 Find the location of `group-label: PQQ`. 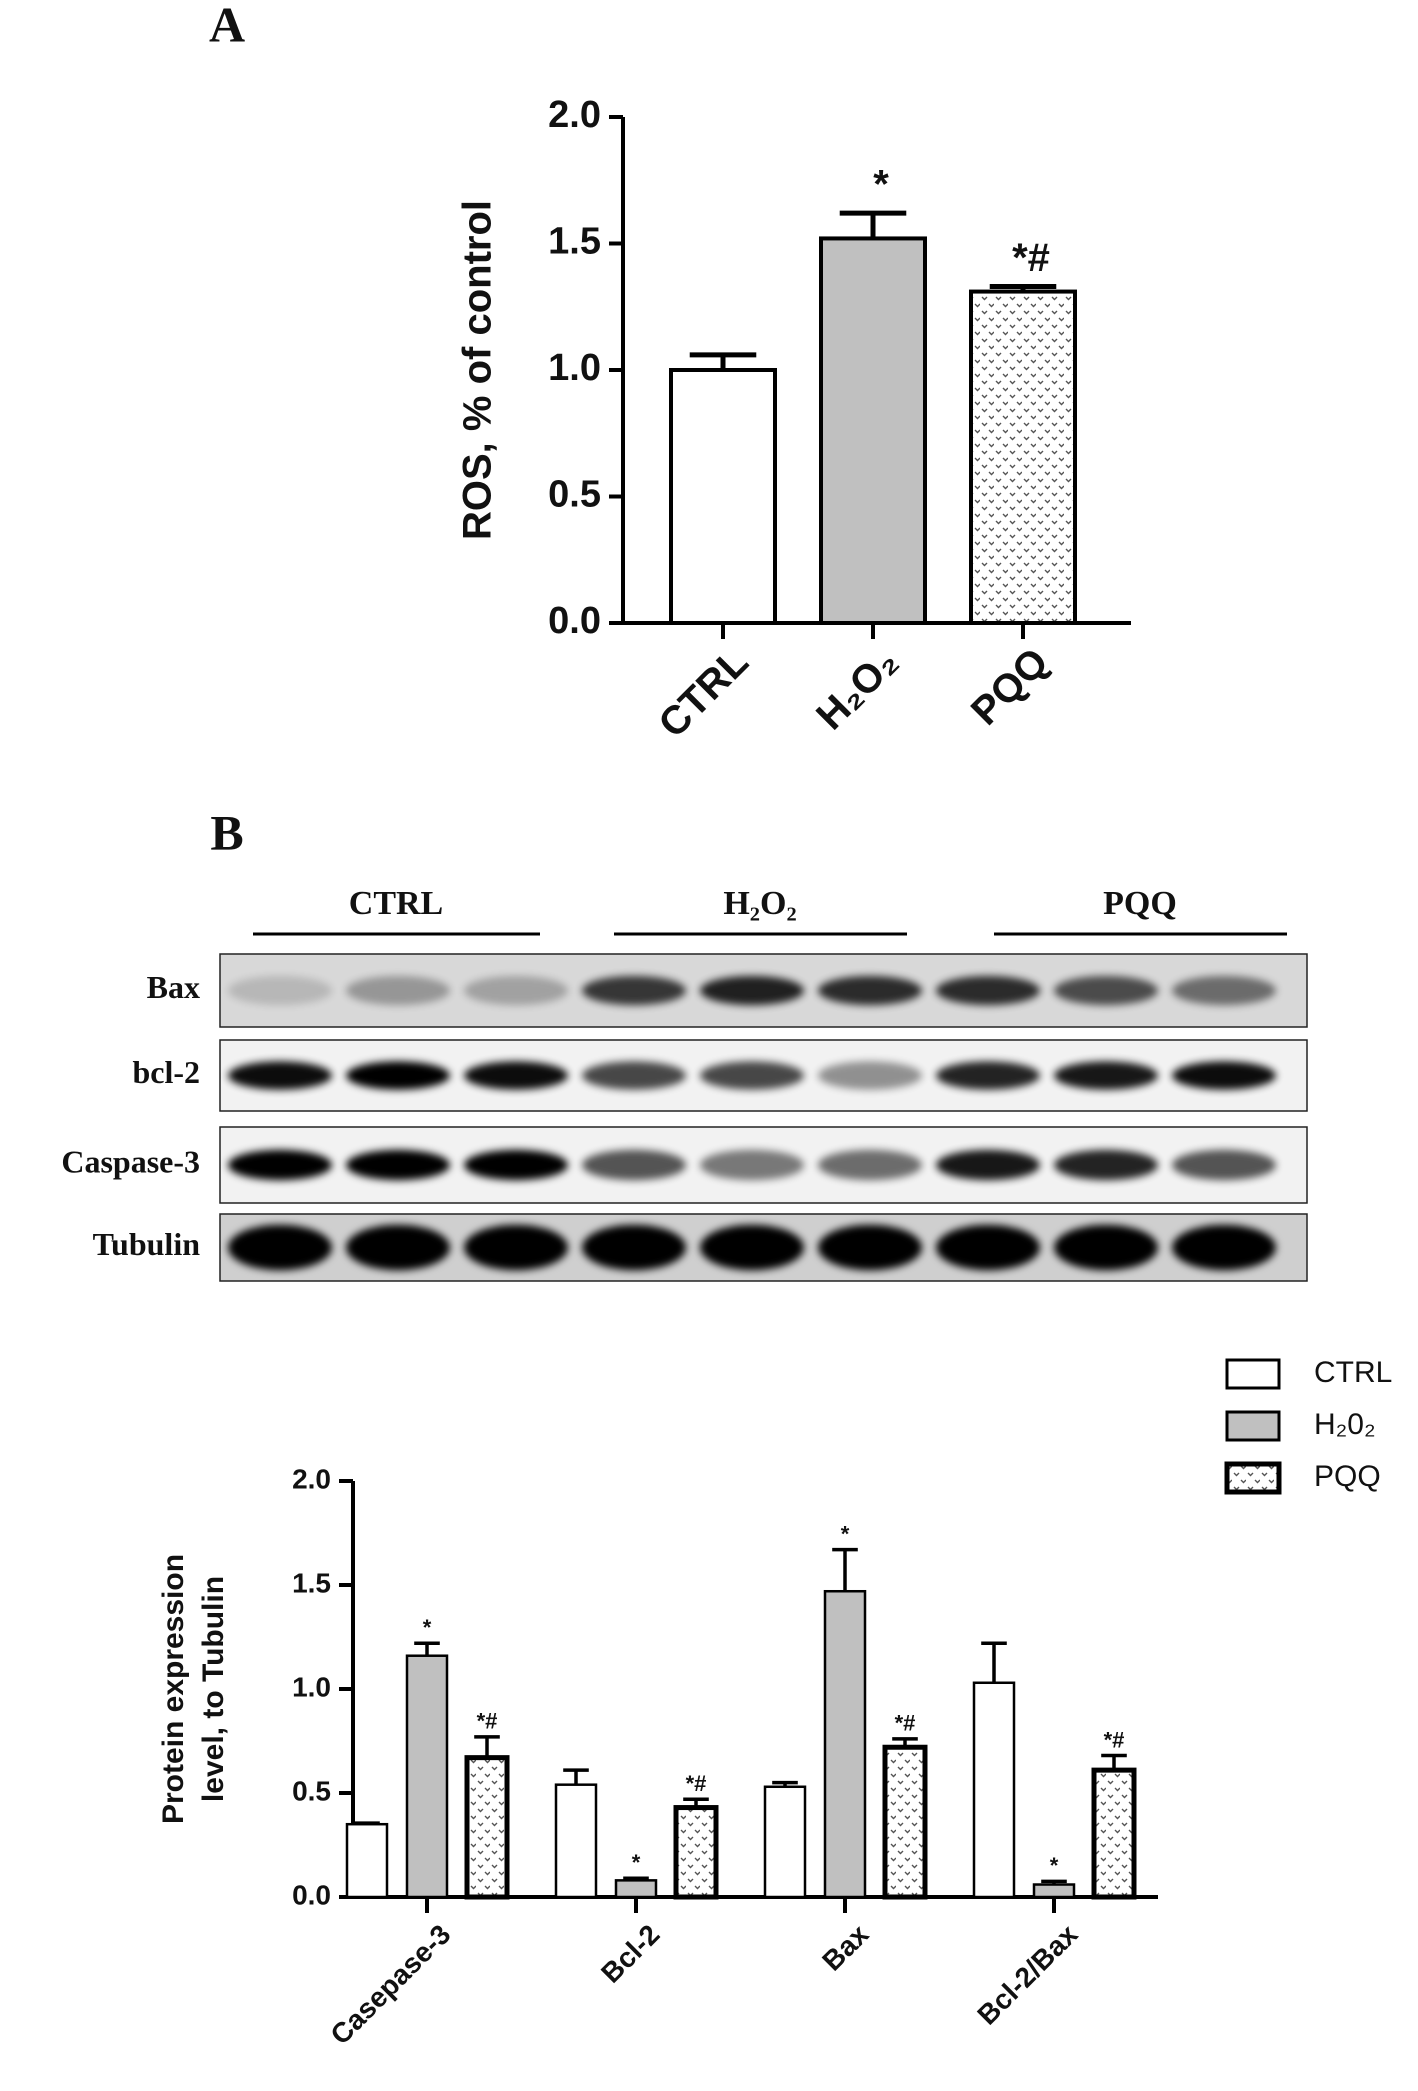

group-label: PQQ is located at coordinates (1140, 903).